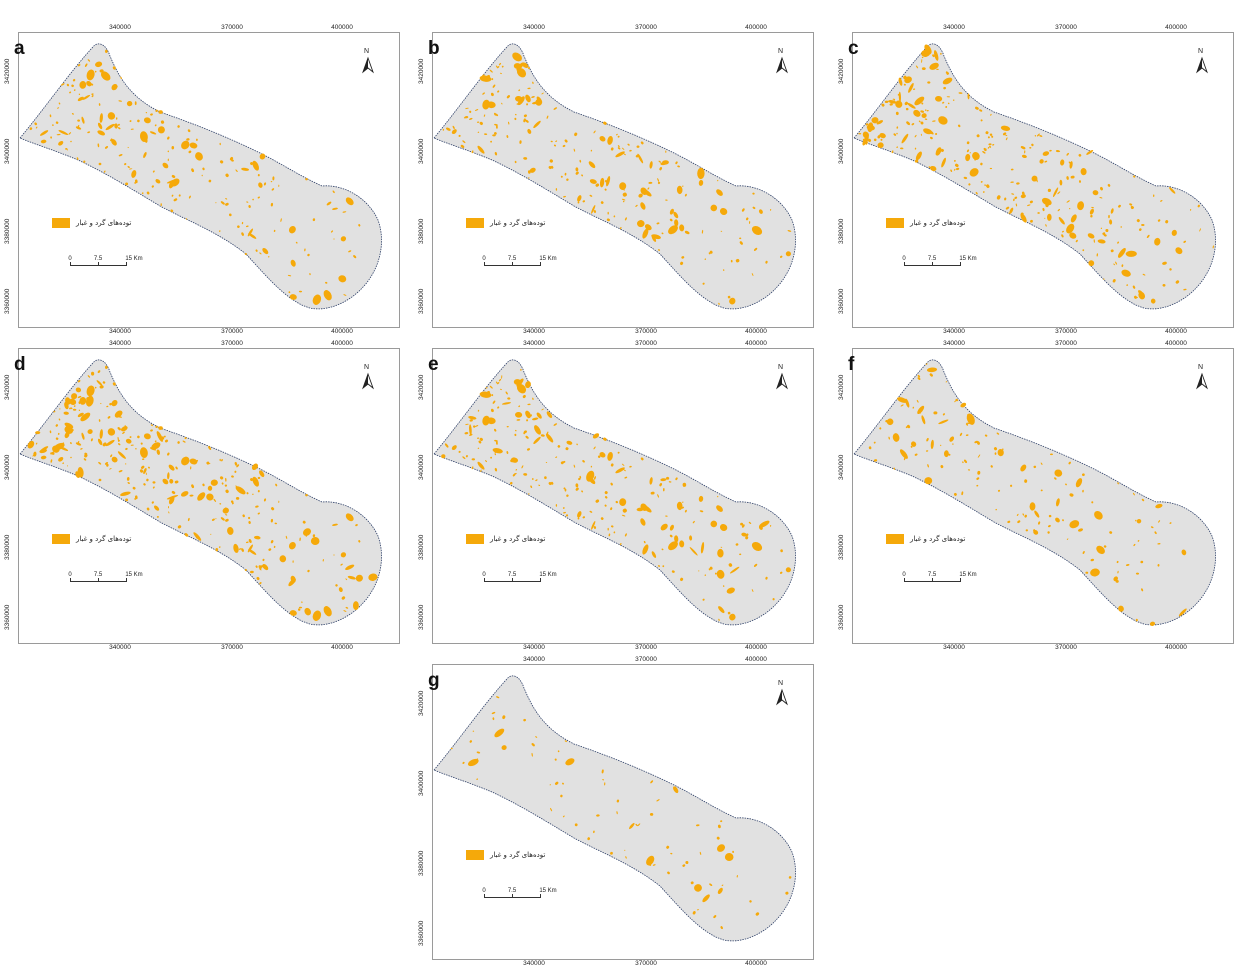  What do you see at coordinates (105, 266) in the screenshot?
I see `scale-bar: 0 7.5 15 Km` at bounding box center [105, 266].